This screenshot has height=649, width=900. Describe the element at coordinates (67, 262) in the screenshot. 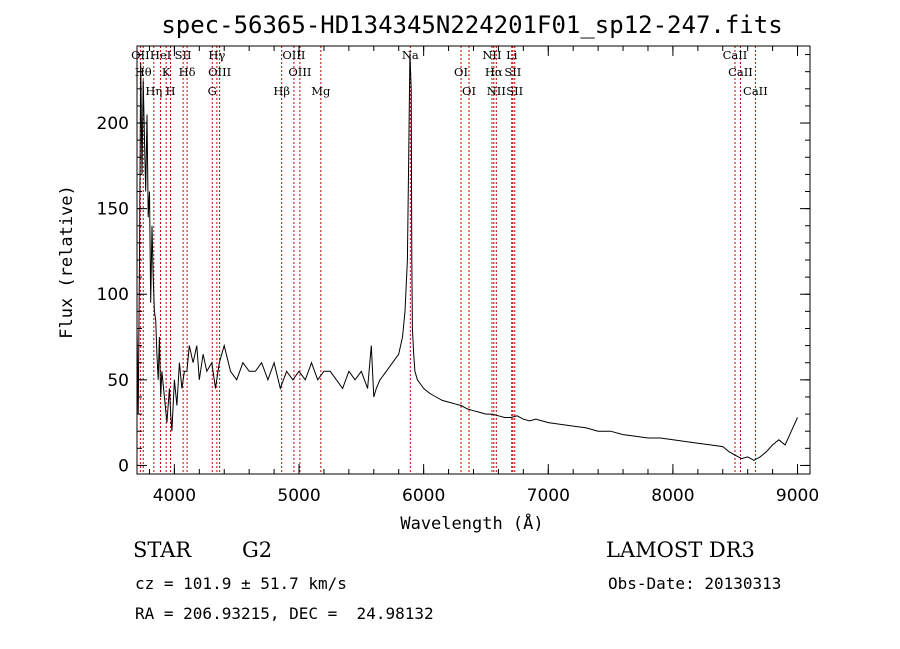

I see `y-axis-label: Flux (relative)` at that location.